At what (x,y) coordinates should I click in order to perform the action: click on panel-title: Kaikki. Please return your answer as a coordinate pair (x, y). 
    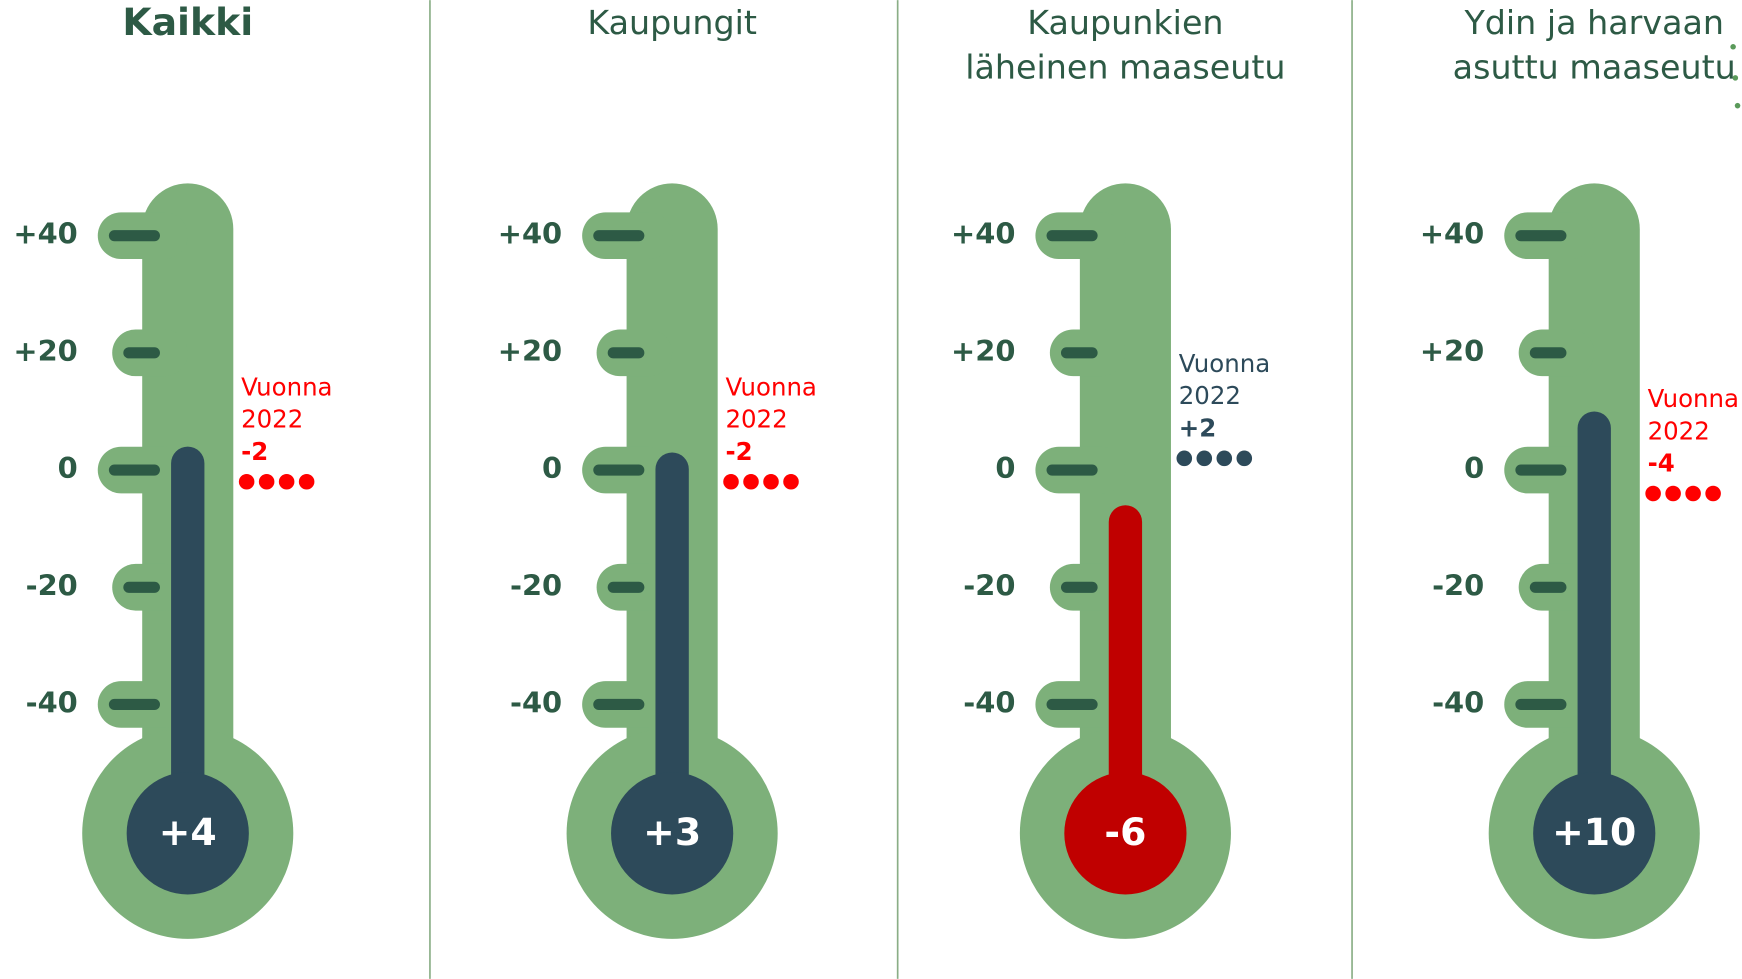
    Looking at the image, I should click on (187, 22).